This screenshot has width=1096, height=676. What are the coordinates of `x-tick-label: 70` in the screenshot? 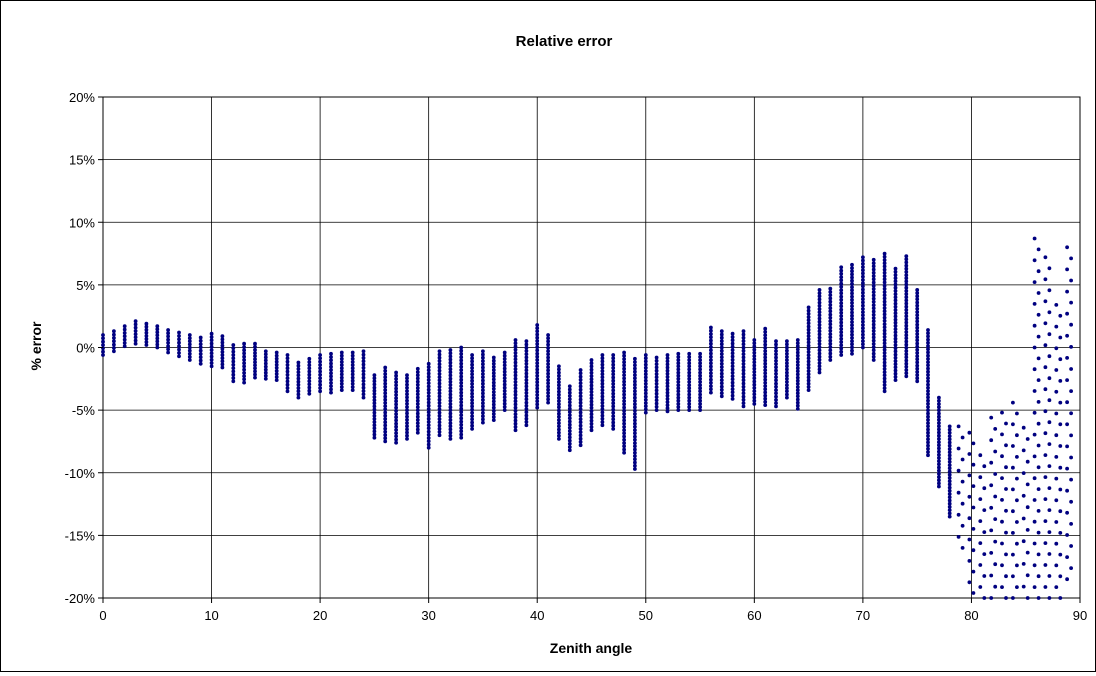 It's located at (863, 615).